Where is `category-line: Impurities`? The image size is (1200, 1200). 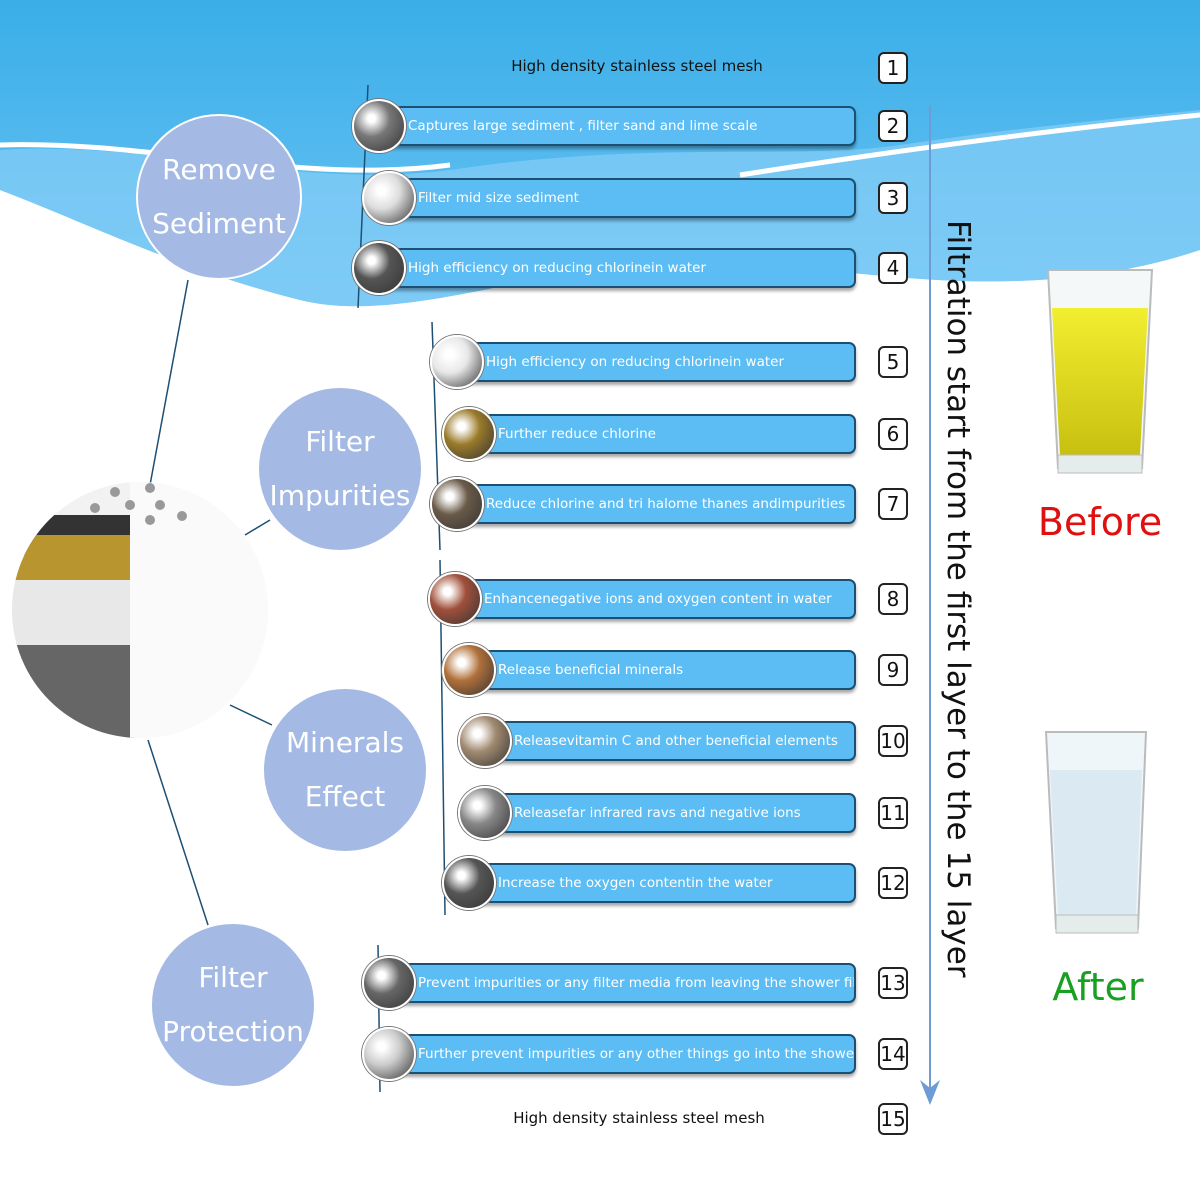 category-line: Impurities is located at coordinates (340, 495).